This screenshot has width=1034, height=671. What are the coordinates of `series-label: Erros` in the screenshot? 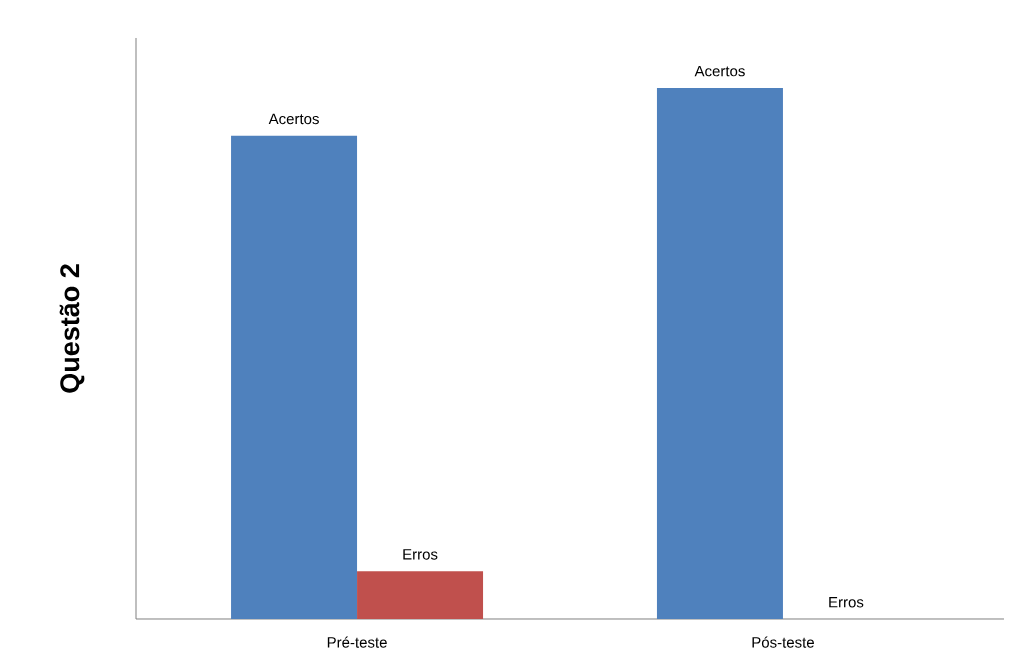 It's located at (420, 554).